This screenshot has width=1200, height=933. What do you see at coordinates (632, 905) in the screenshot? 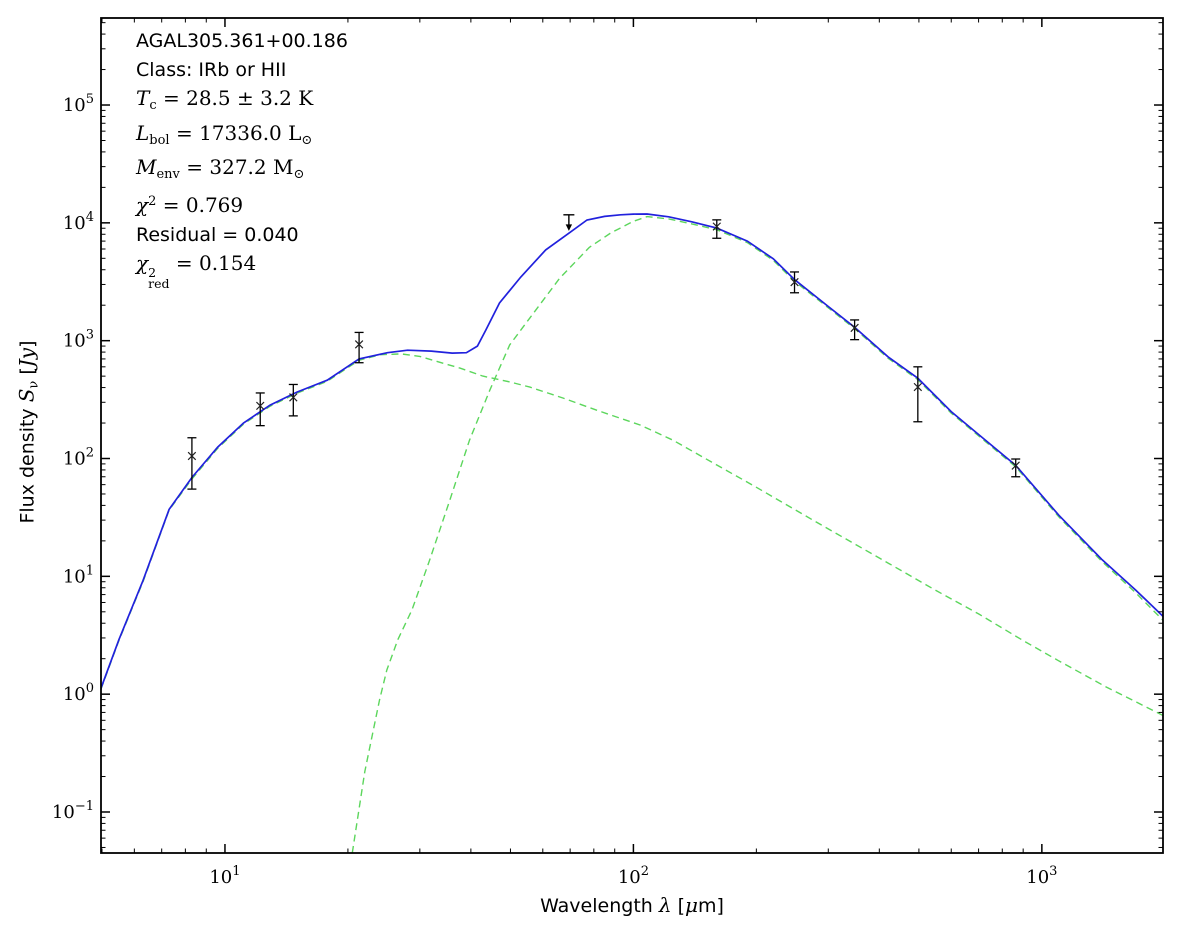
I see `x-axis-label: Wavelength λ [μm]` at bounding box center [632, 905].